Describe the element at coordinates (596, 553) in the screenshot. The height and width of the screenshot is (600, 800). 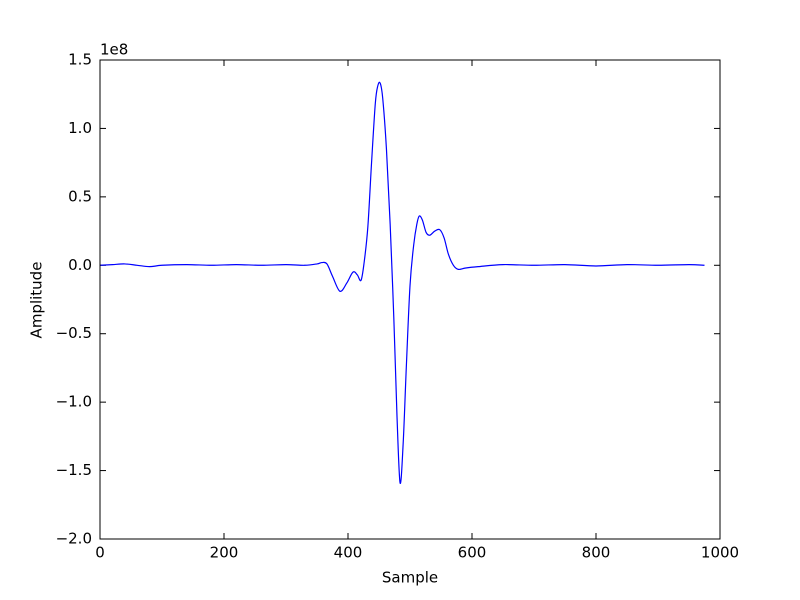
I see `x-tick-label: 800` at that location.